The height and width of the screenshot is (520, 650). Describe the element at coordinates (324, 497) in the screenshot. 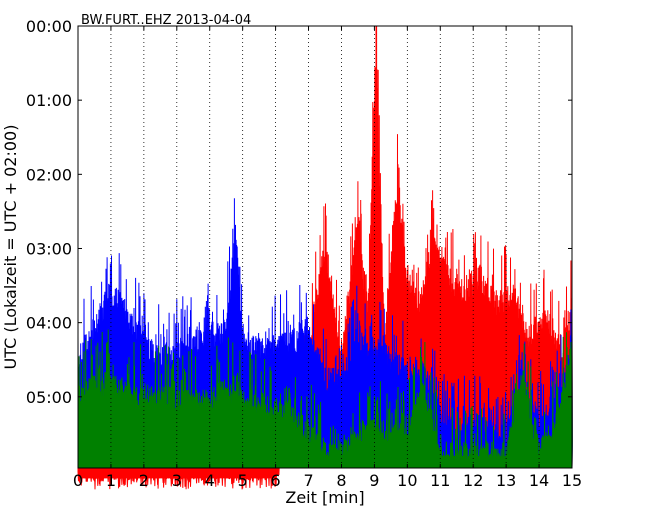

I see `x-axis-label: Zeit [min]` at that location.